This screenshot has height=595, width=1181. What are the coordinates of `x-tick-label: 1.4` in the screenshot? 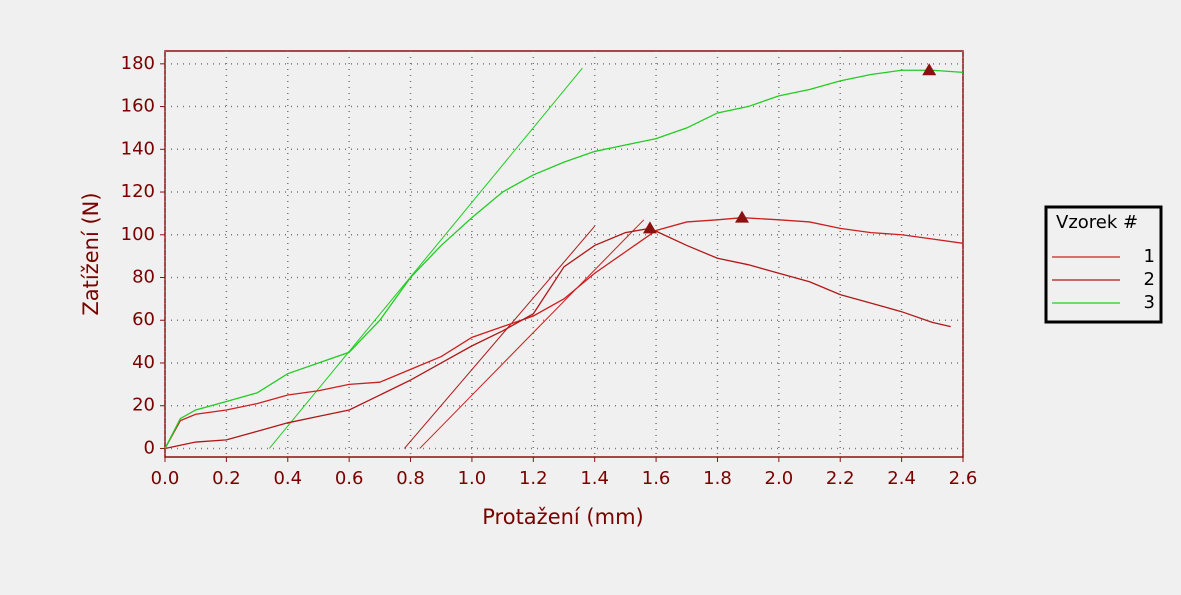 It's located at (594, 478).